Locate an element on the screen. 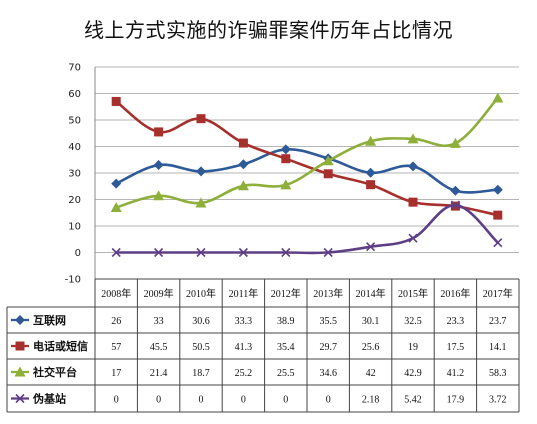 The width and height of the screenshot is (537, 424). y-tick-label: 10 is located at coordinates (74, 227).